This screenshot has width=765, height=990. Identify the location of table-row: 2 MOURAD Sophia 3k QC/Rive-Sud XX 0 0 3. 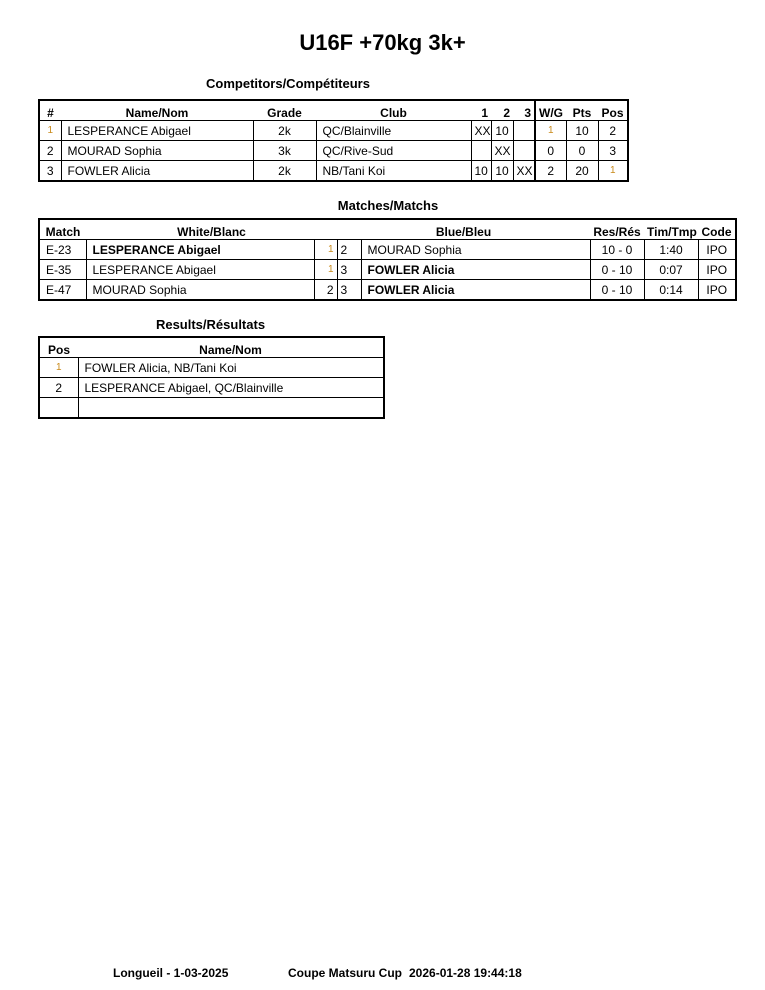
(333, 150).